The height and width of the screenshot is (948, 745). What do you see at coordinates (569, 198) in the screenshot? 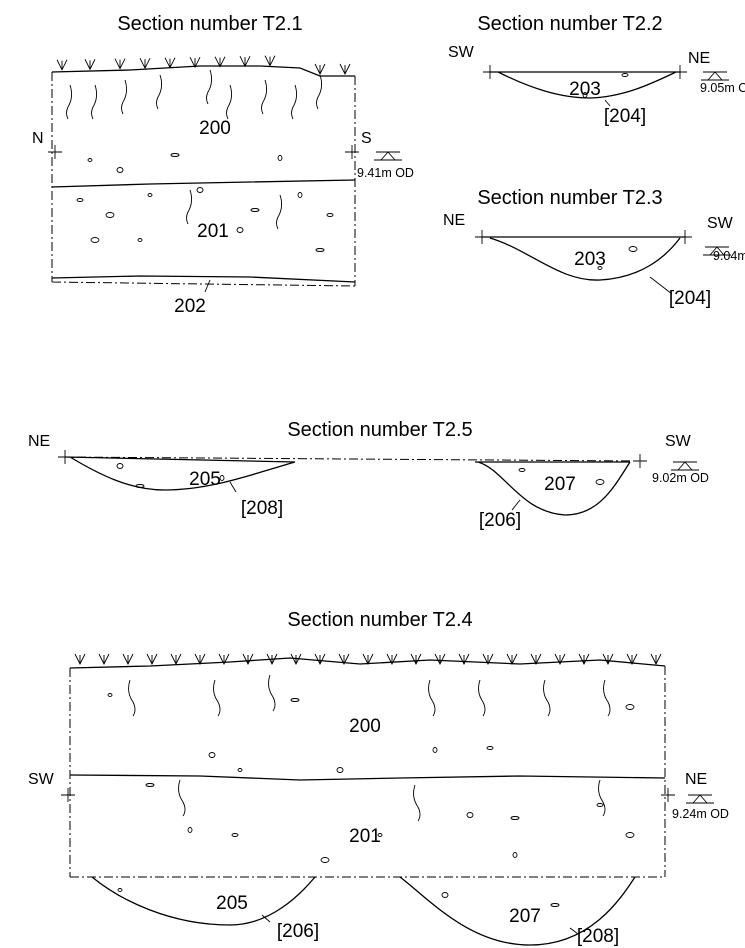
I see `section-title: Section number T2.3` at bounding box center [569, 198].